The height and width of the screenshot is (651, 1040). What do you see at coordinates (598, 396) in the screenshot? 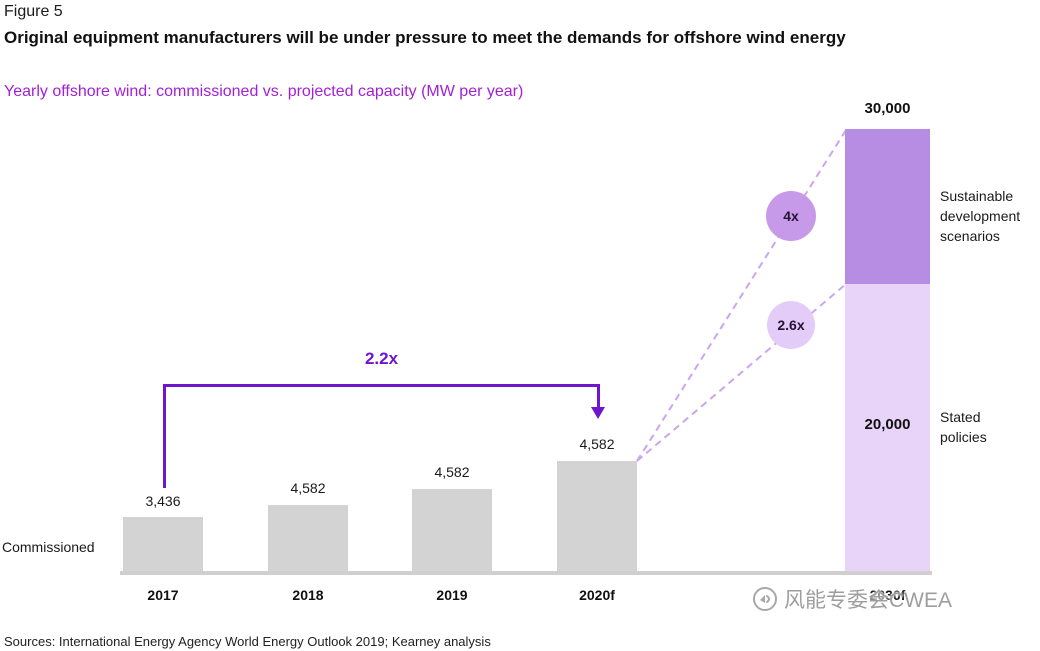
I see `growth-bracket-right` at bounding box center [598, 396].